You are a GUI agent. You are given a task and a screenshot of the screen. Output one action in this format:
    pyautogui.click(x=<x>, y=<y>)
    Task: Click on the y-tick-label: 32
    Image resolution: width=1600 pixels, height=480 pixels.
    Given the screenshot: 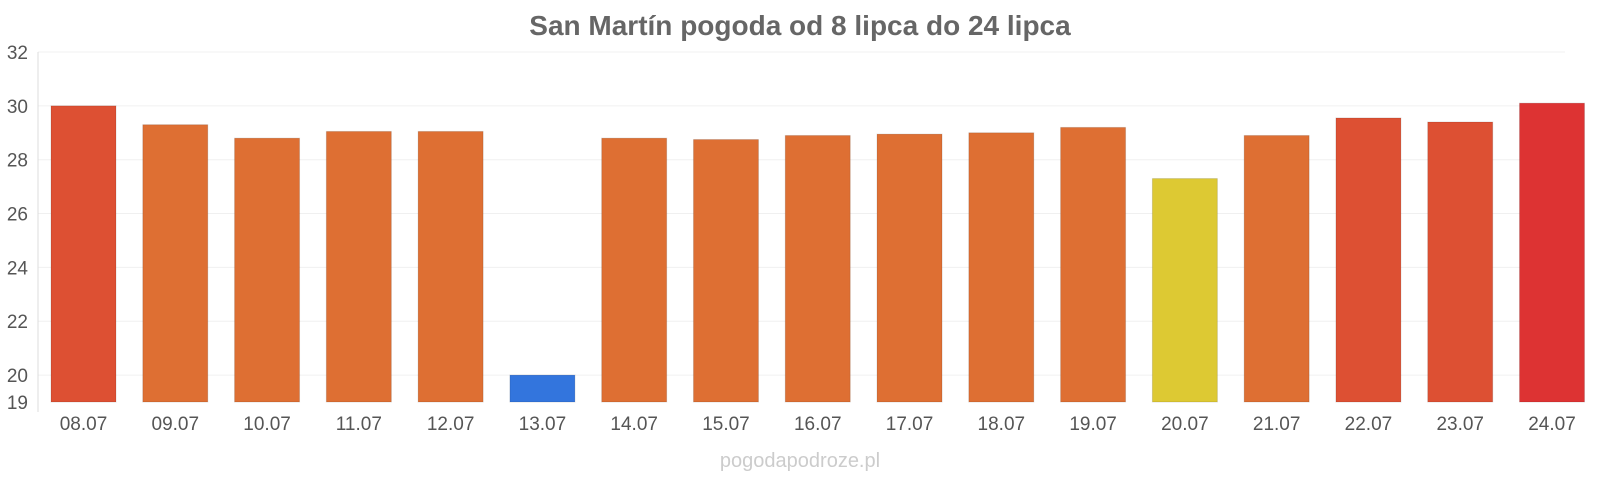 What is the action you would take?
    pyautogui.click(x=17, y=53)
    